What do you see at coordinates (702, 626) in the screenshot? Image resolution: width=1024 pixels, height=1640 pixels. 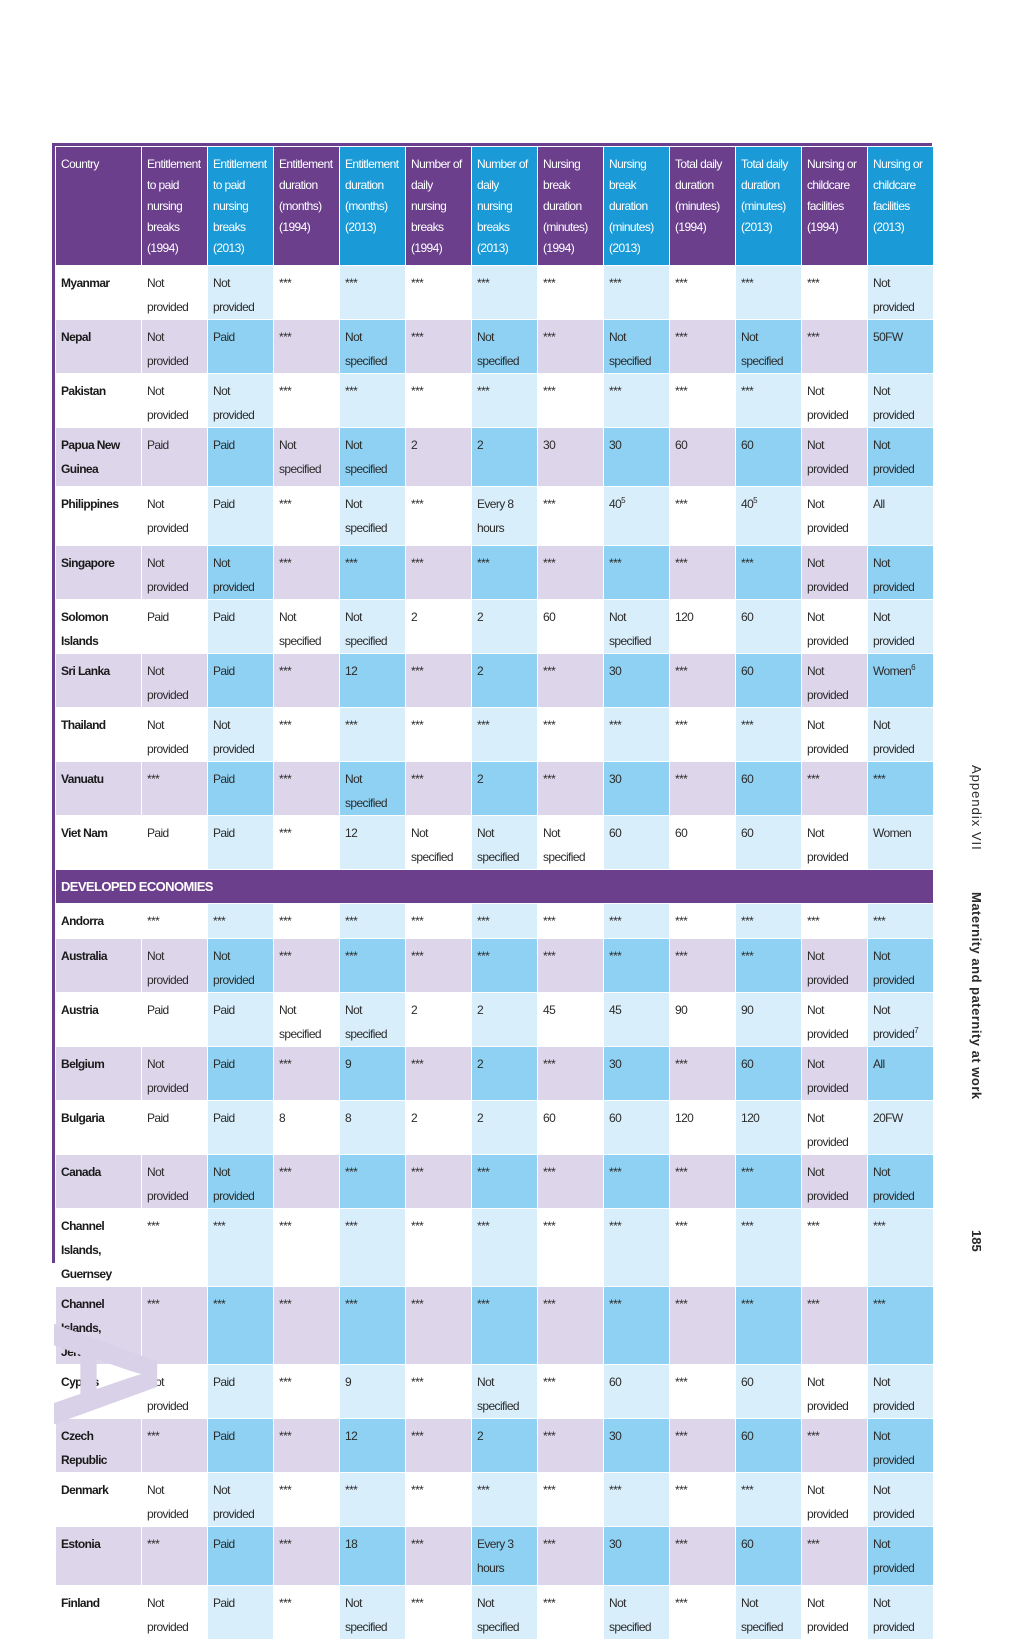 I see `table-cell: 120` at bounding box center [702, 626].